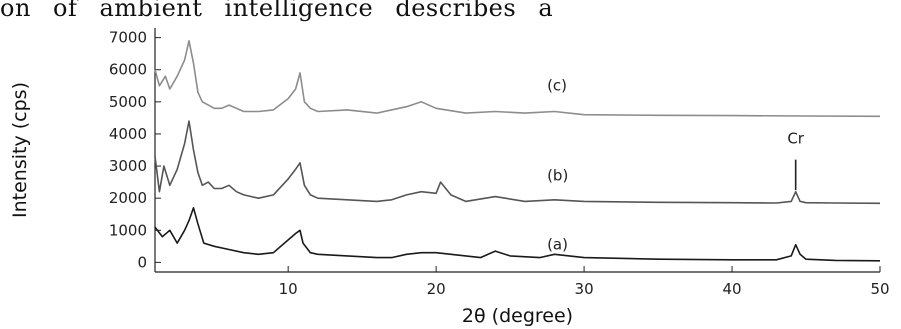  I want to click on x-tick-label: 40, so click(731, 289).